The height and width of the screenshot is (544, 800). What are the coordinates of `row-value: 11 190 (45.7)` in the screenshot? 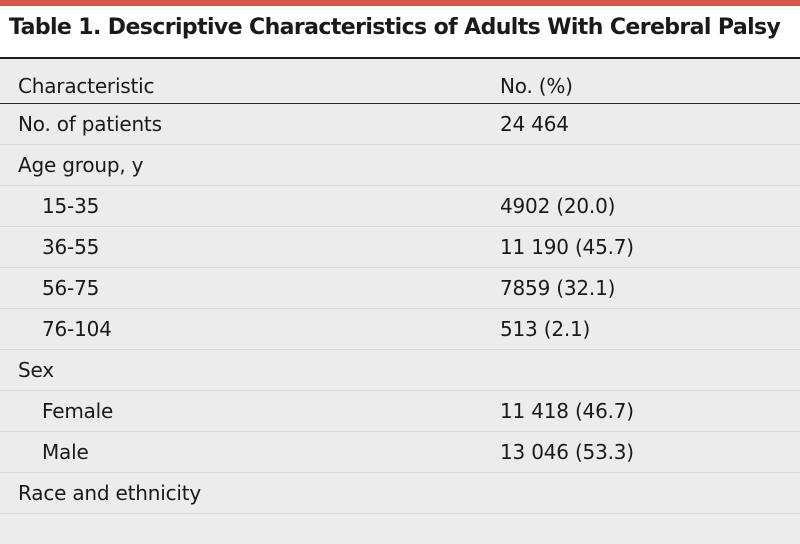 It's located at (567, 247).